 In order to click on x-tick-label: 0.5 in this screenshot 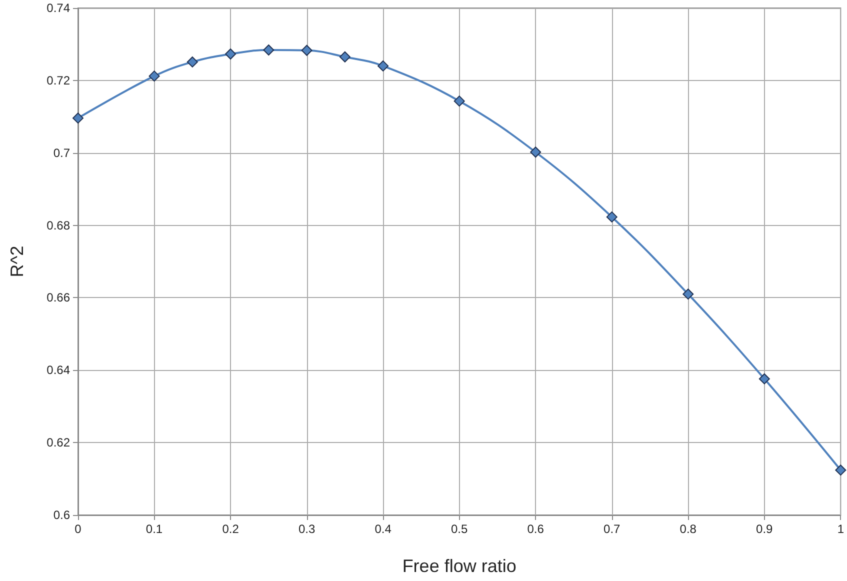, I will do `click(459, 529)`.